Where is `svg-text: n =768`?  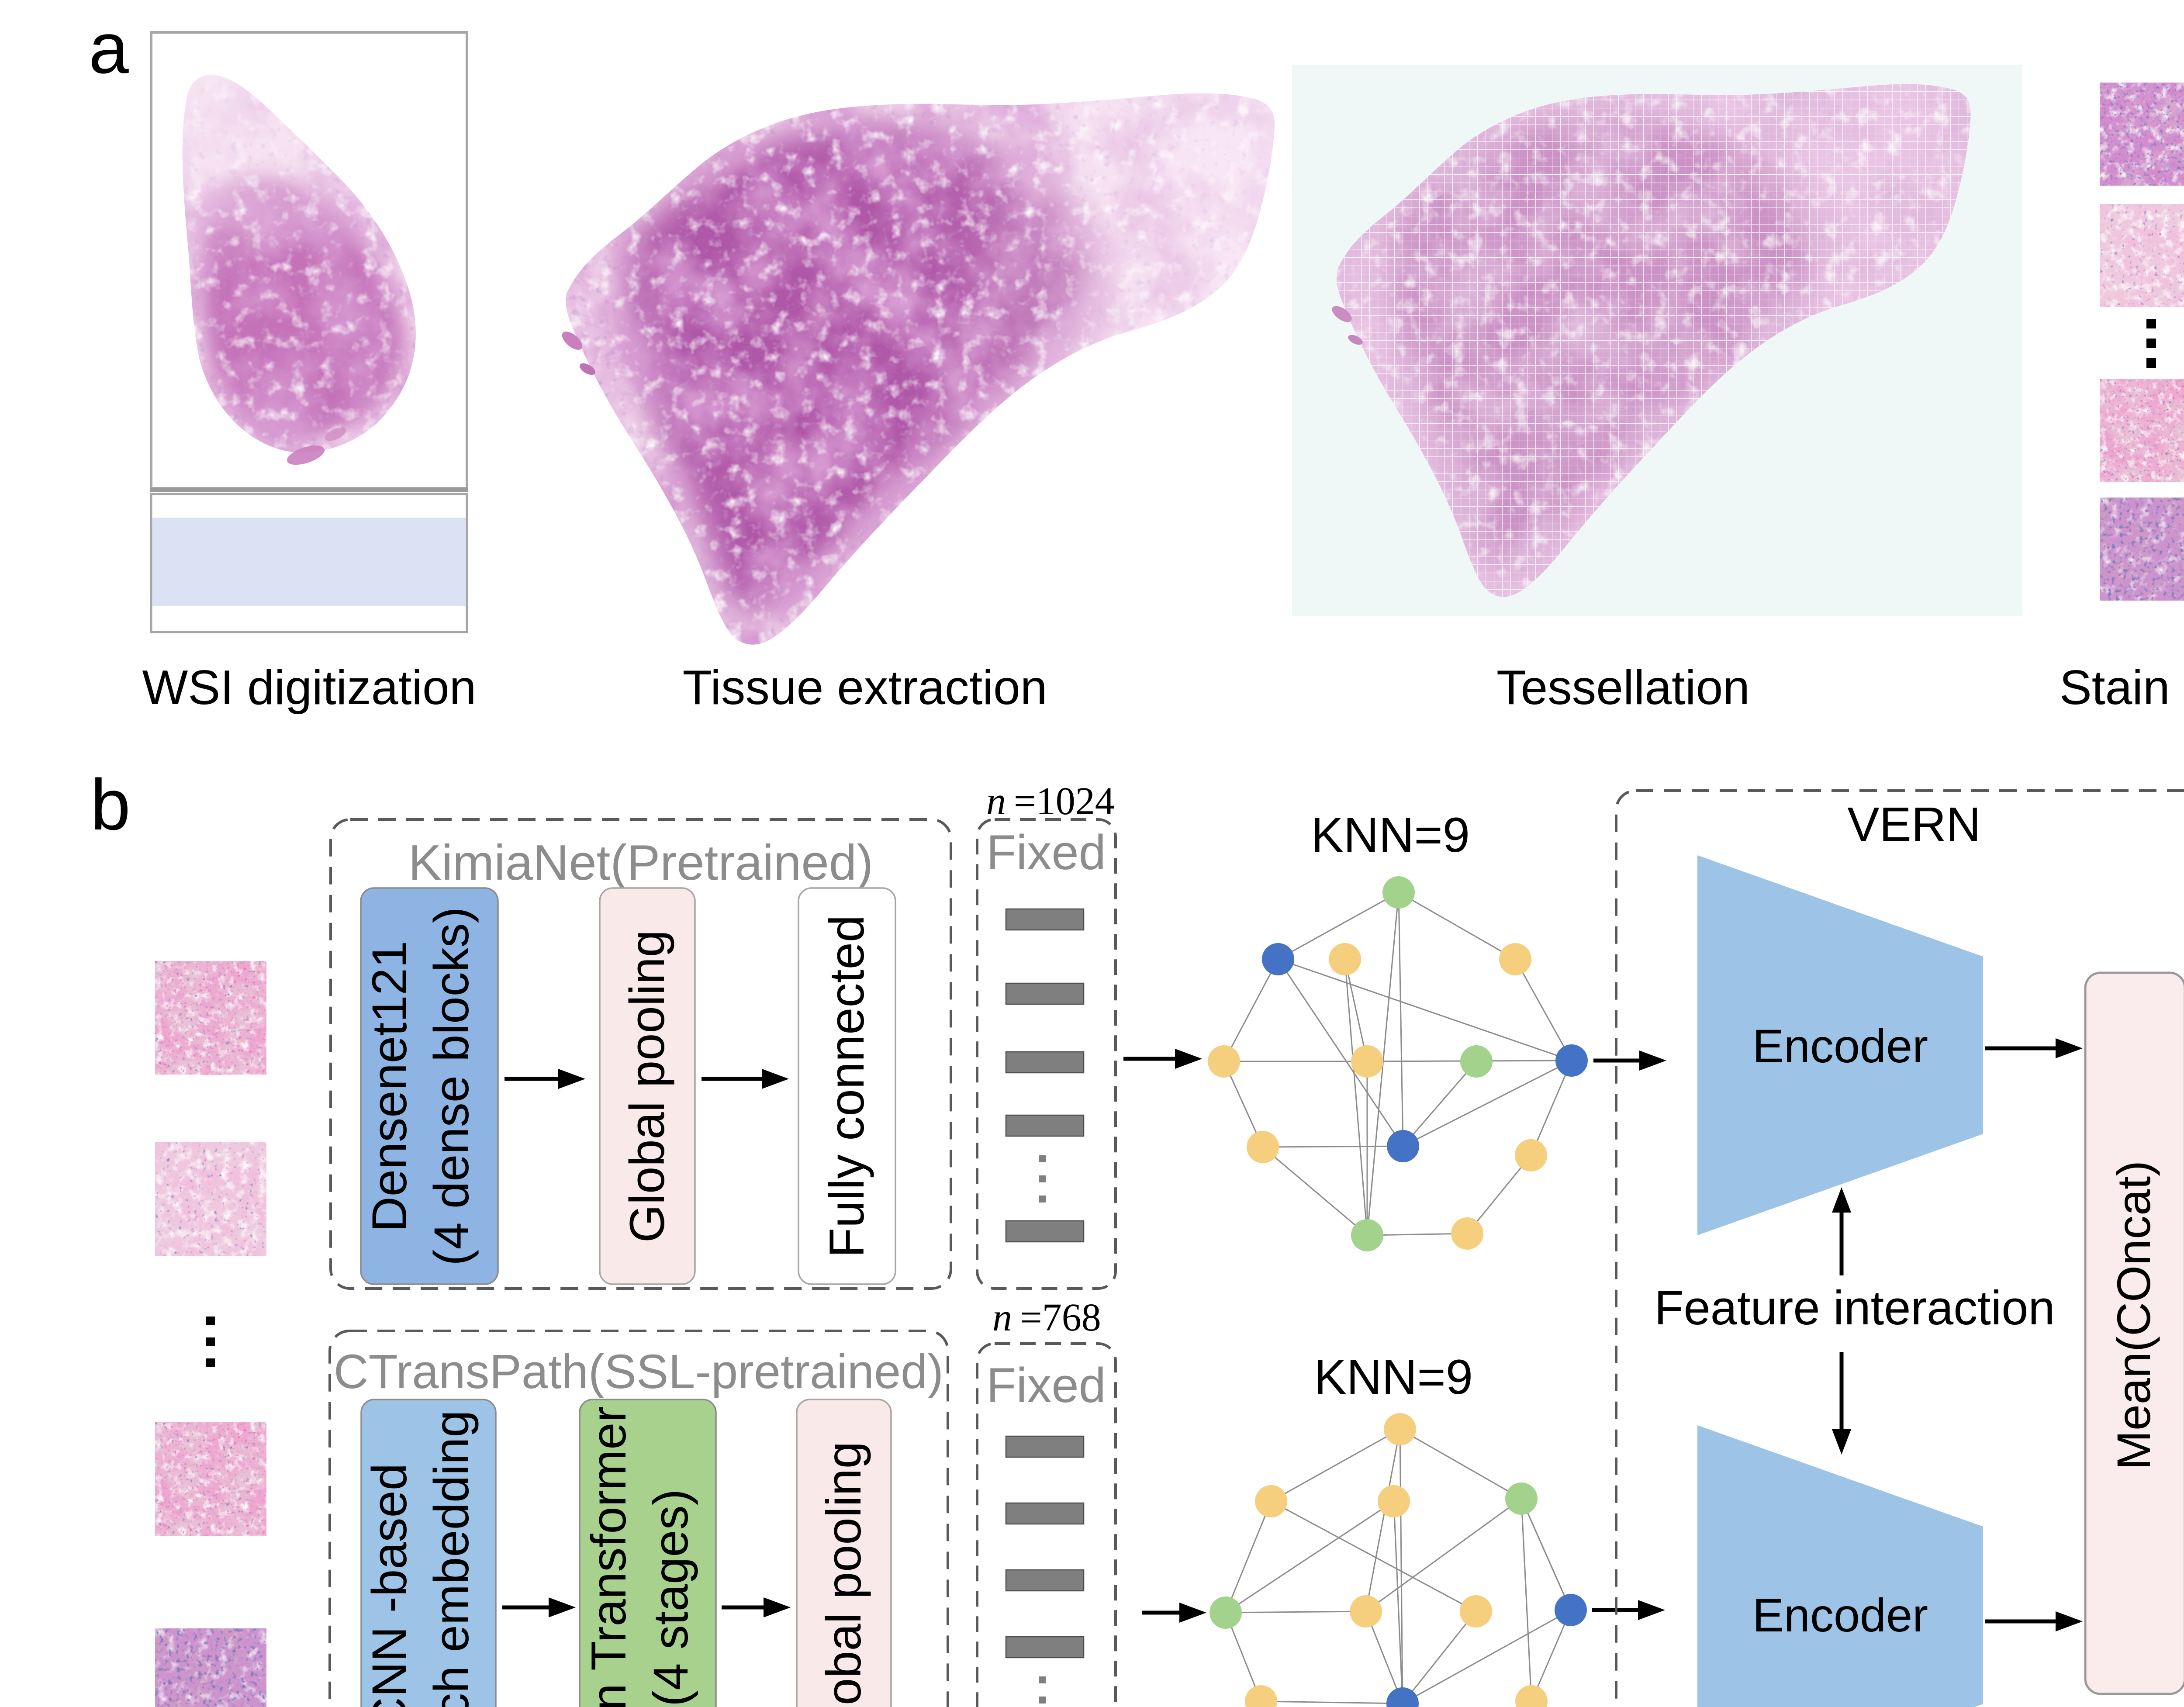 svg-text: n =768 is located at coordinates (1046, 1317).